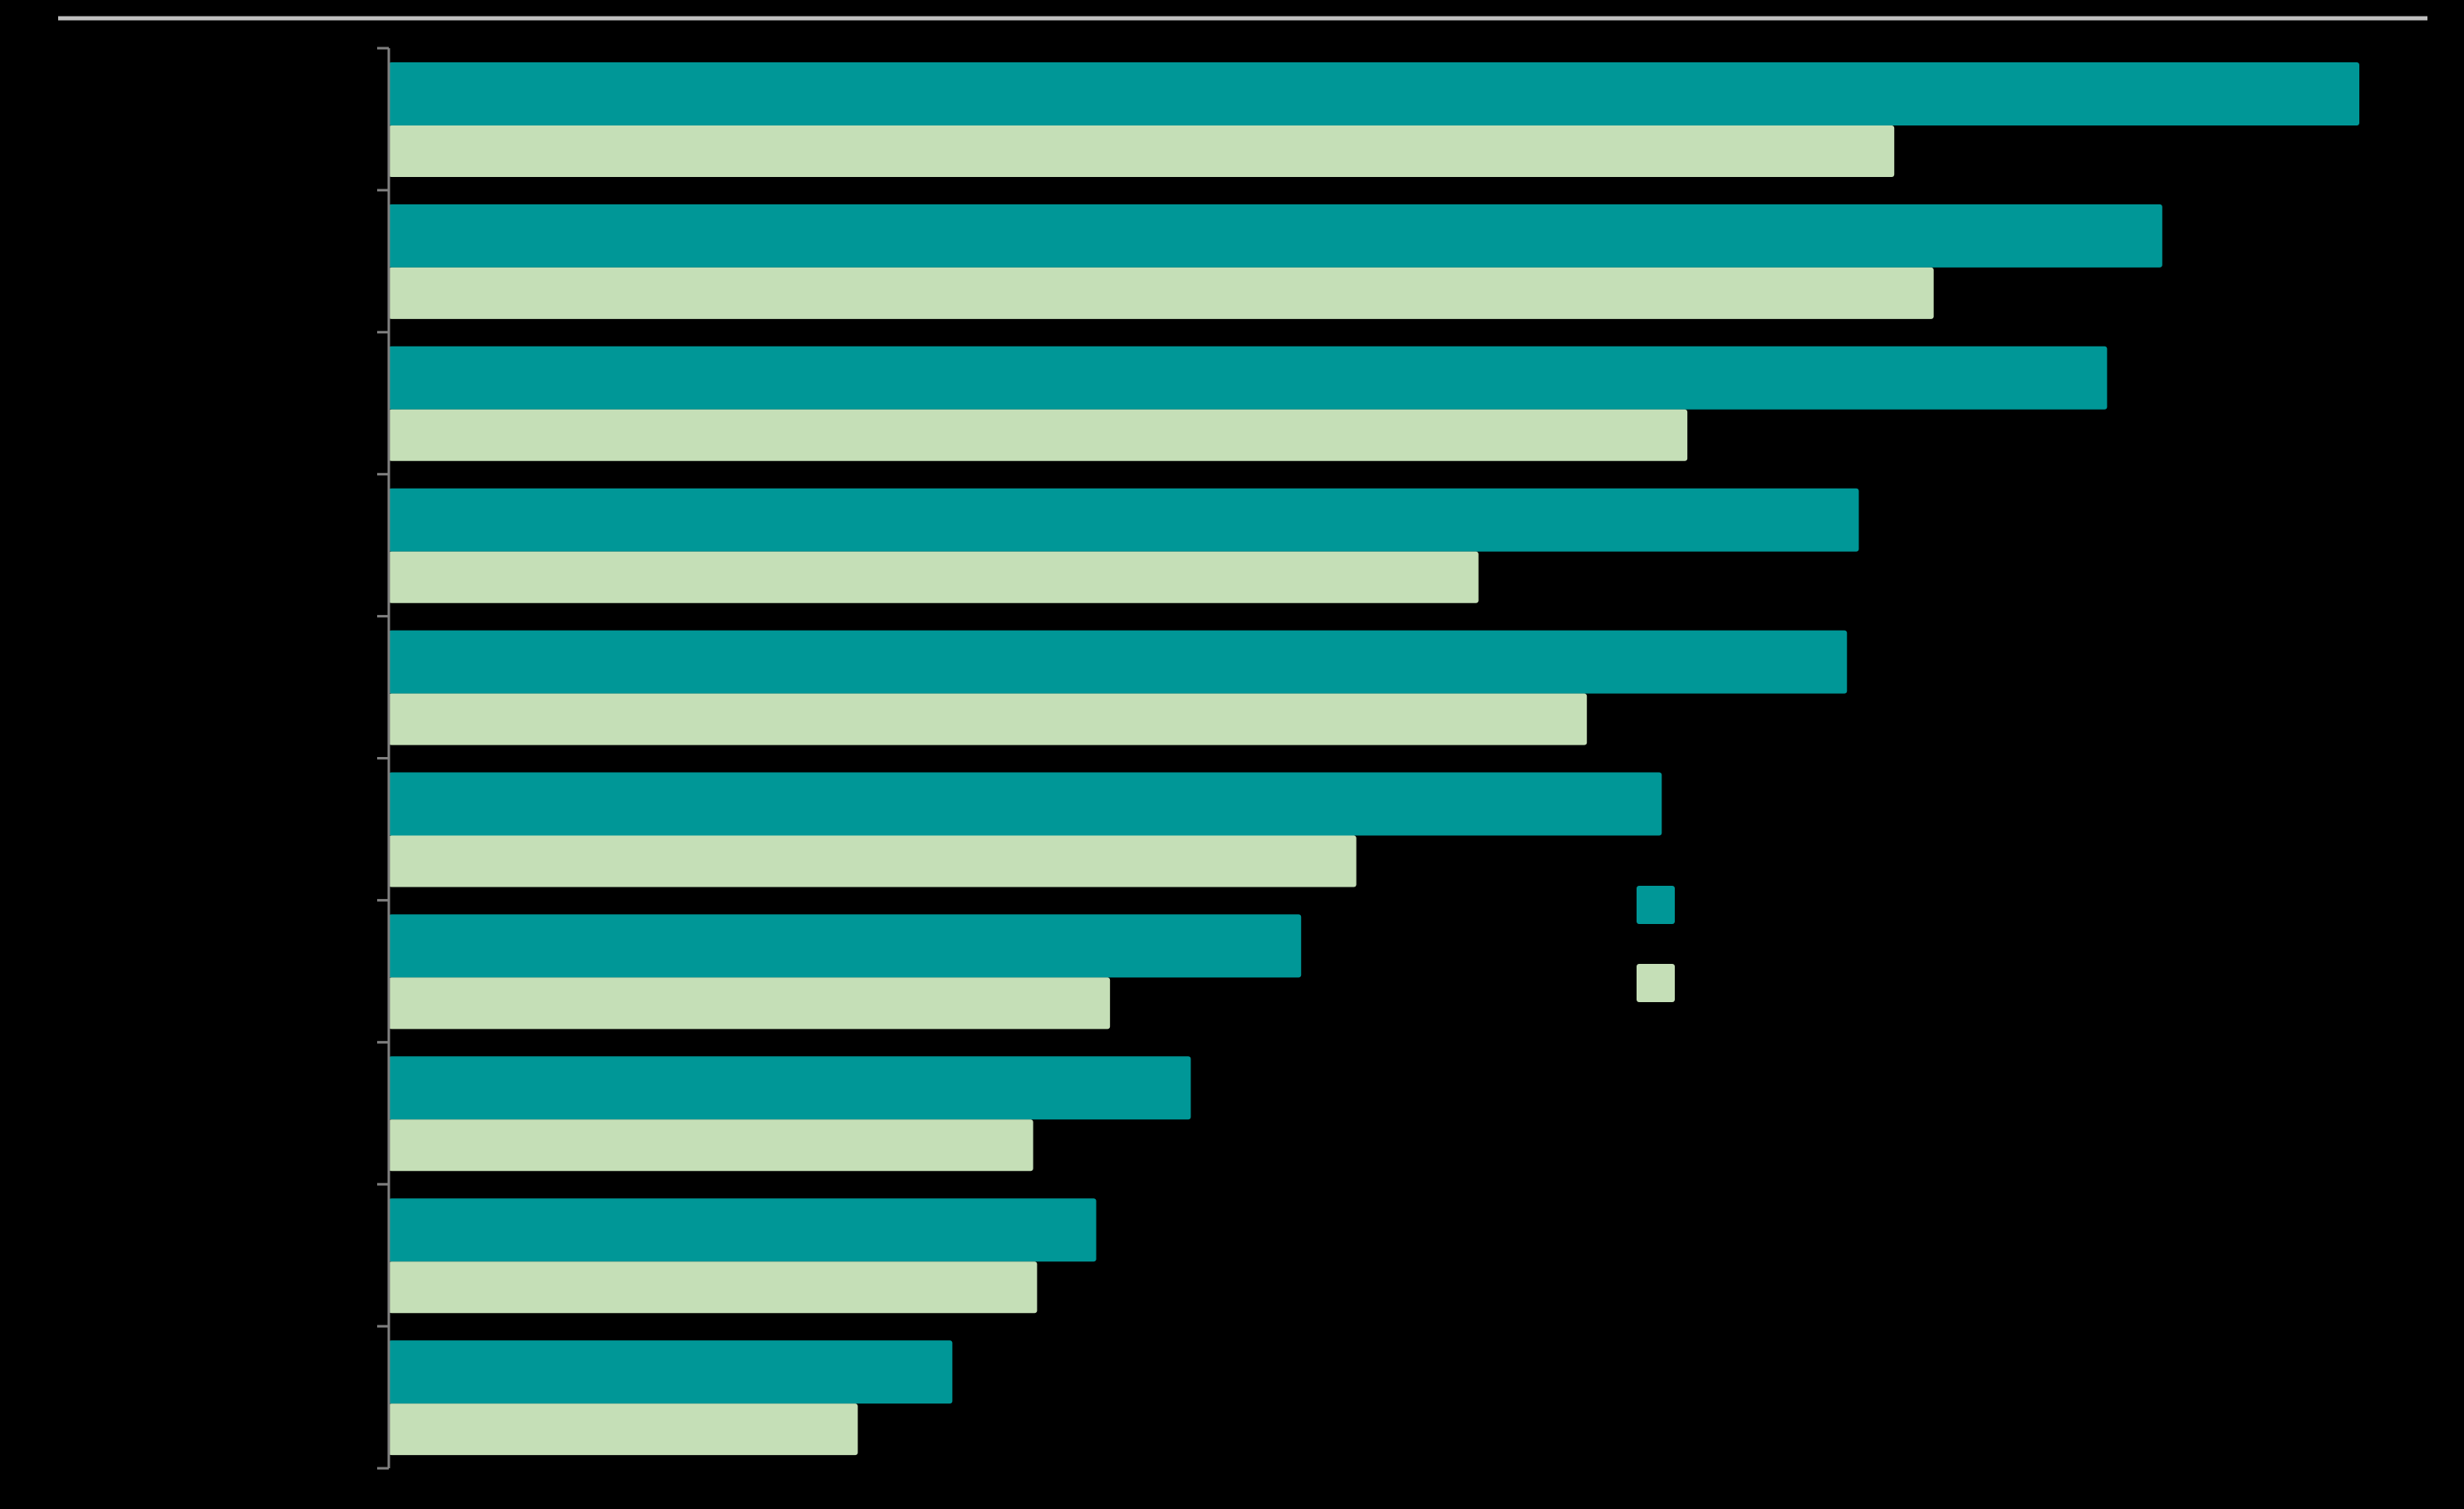 The width and height of the screenshot is (2464, 1509). I want to click on bar-series1-row2, so click(1275, 236).